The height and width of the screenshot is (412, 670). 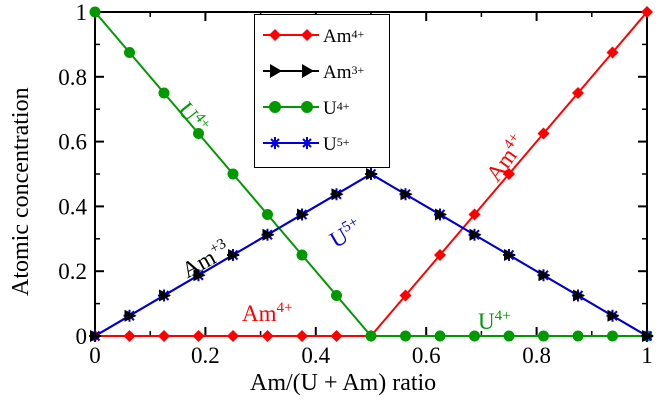 I want to click on annotation-am4plus-flat: Am4+, so click(x=267, y=313).